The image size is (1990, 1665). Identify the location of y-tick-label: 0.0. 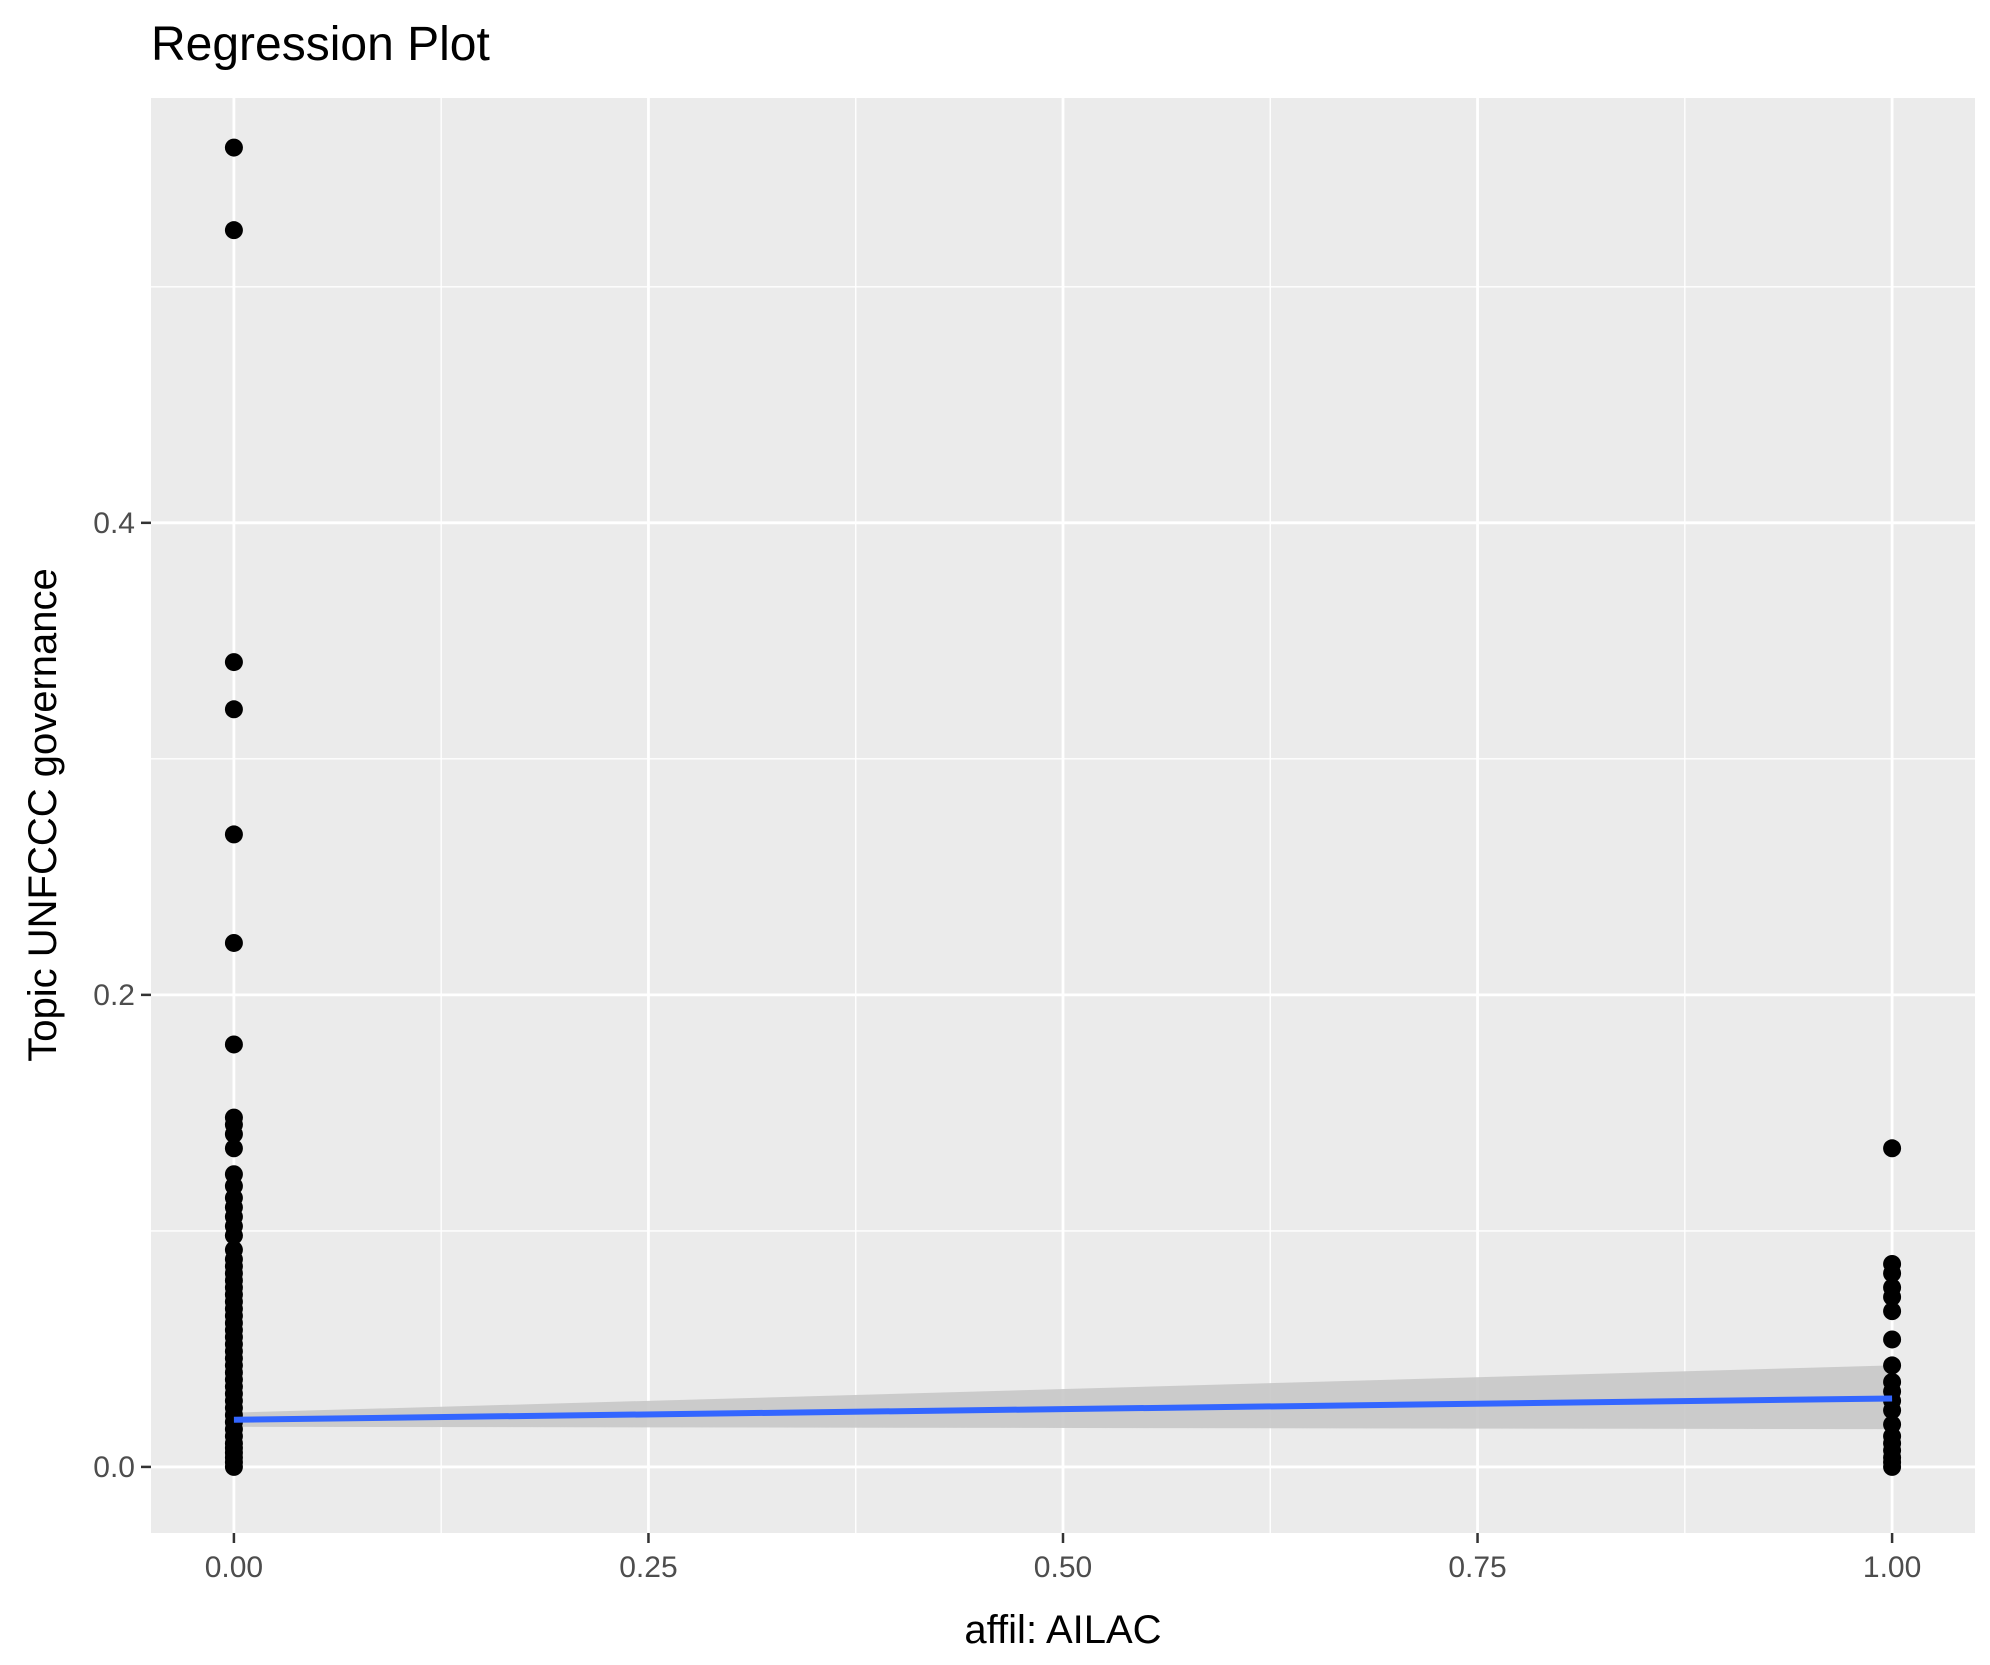
(114, 1467).